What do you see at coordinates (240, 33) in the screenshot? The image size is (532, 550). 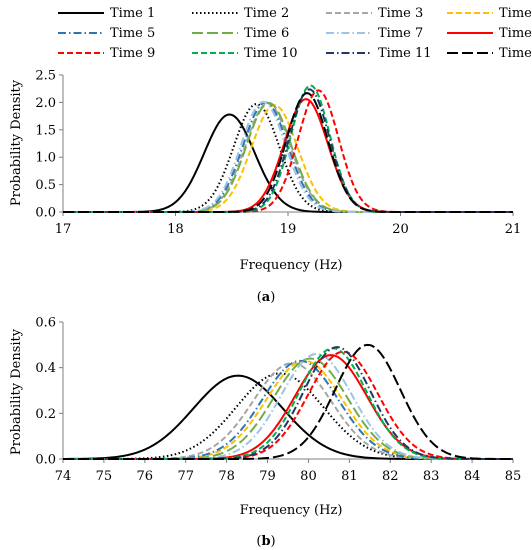 I see `legend-item: Time 6` at bounding box center [240, 33].